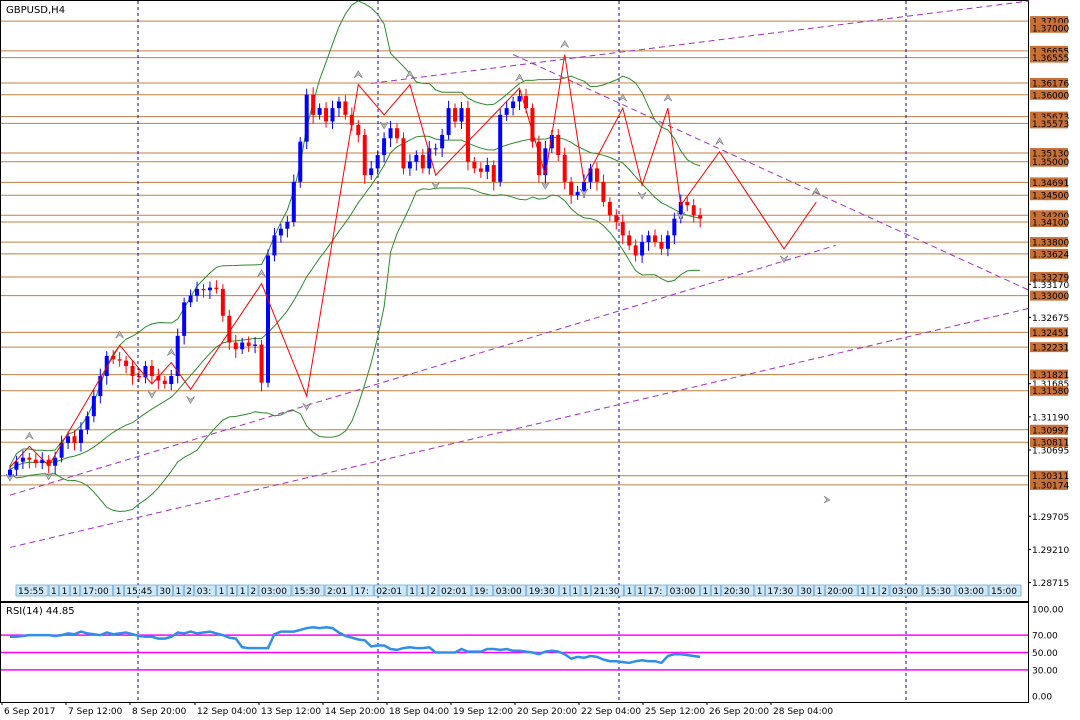  Describe the element at coordinates (482, 590) in the screenshot. I see `timestamp-label: 19:` at that location.